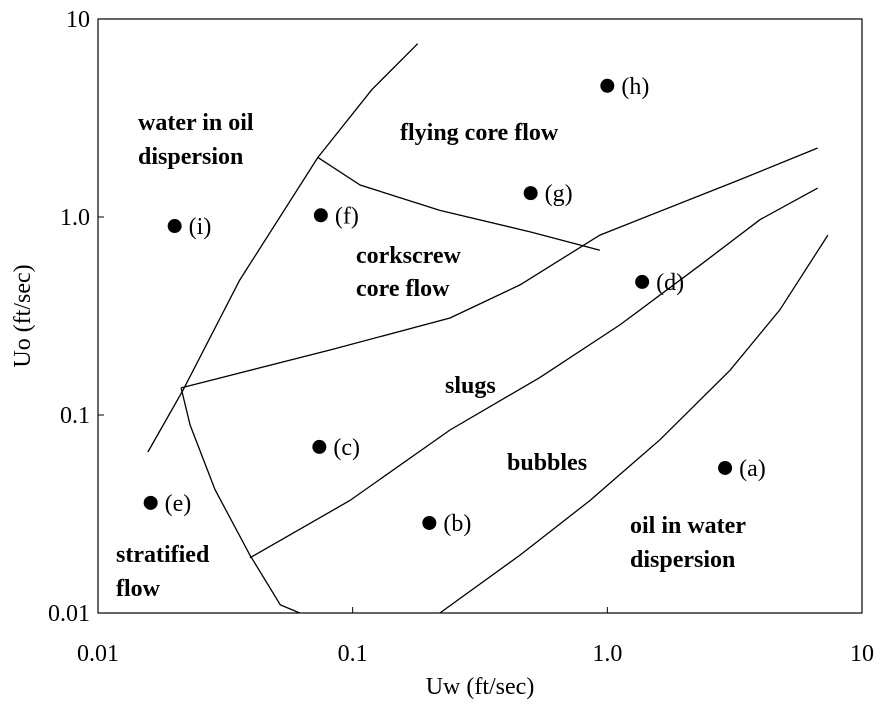 This screenshot has height=704, width=883. Describe the element at coordinates (635, 87) in the screenshot. I see `point-label: (h)` at that location.